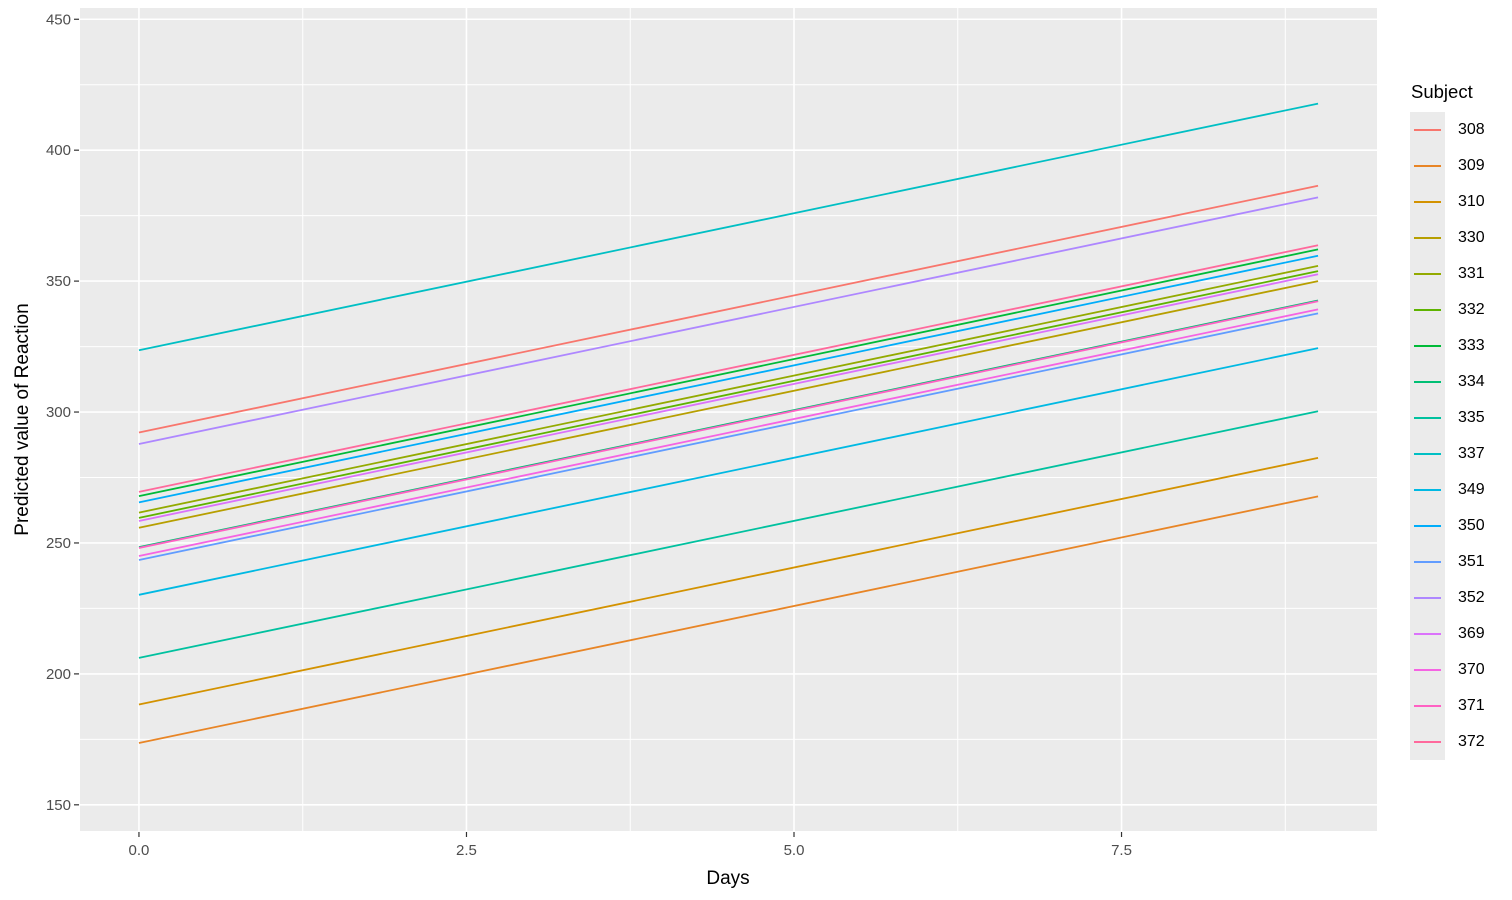 The image size is (1512, 900). Describe the element at coordinates (1121, 850) in the screenshot. I see `x-tick-label: 7.5` at that location.